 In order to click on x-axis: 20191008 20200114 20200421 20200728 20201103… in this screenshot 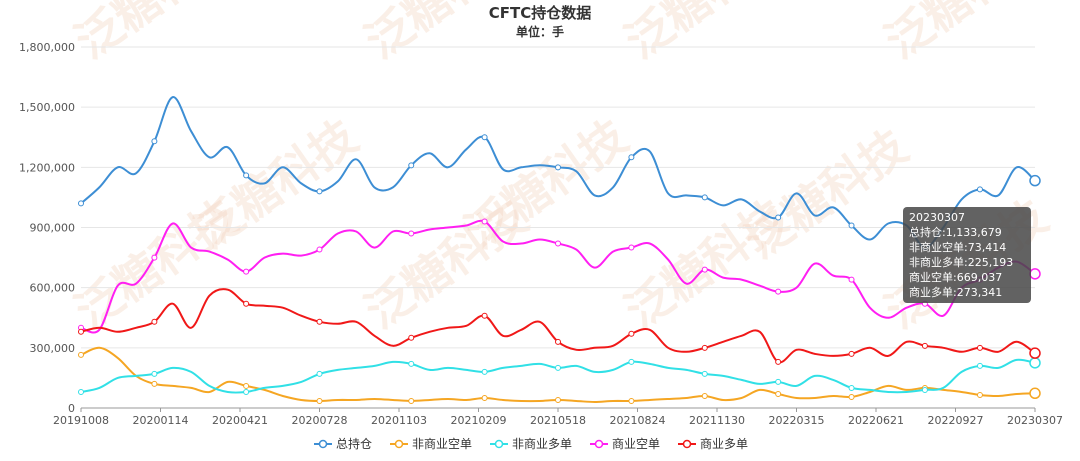, I will do `click(558, 417)`.